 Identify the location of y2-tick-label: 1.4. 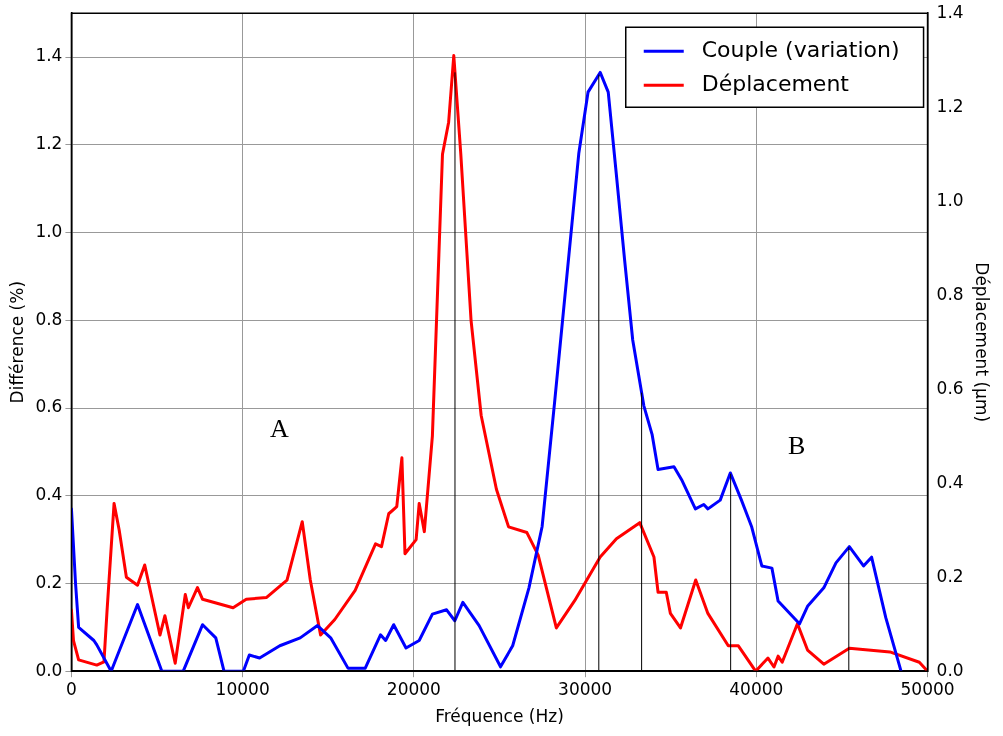
(950, 11).